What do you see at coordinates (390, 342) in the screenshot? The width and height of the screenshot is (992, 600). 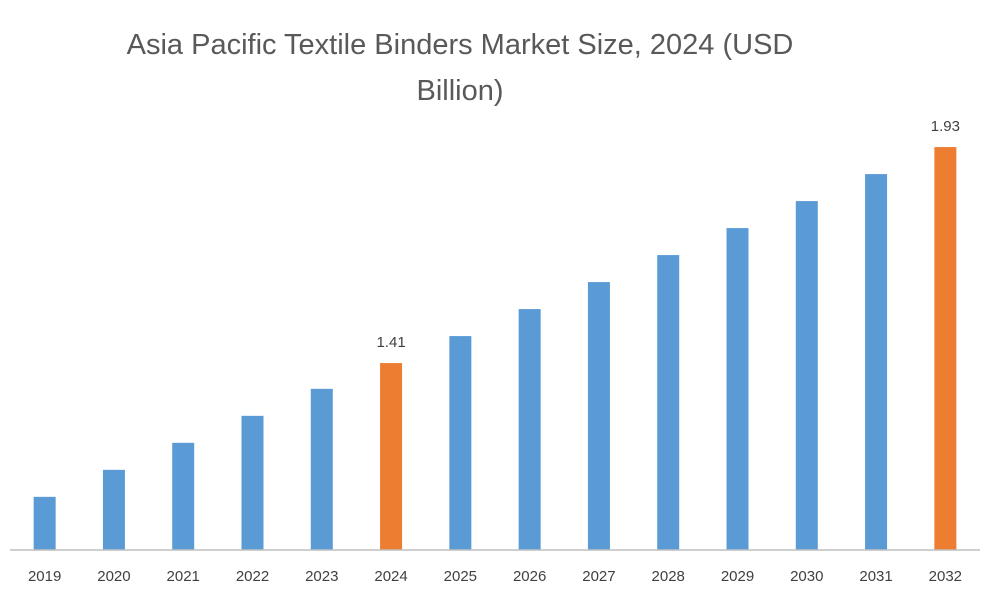 I see `data-label: 1.41` at bounding box center [390, 342].